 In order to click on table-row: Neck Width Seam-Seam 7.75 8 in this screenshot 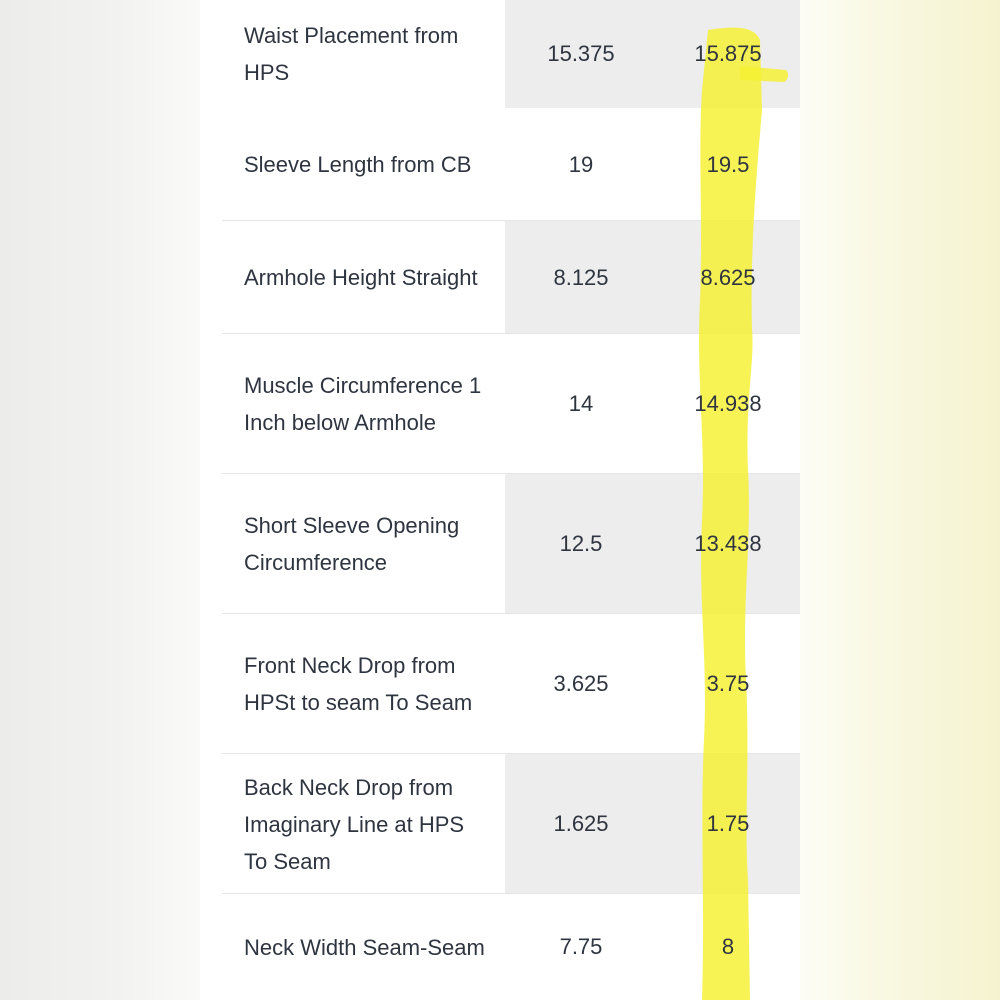, I will do `click(500, 947)`.